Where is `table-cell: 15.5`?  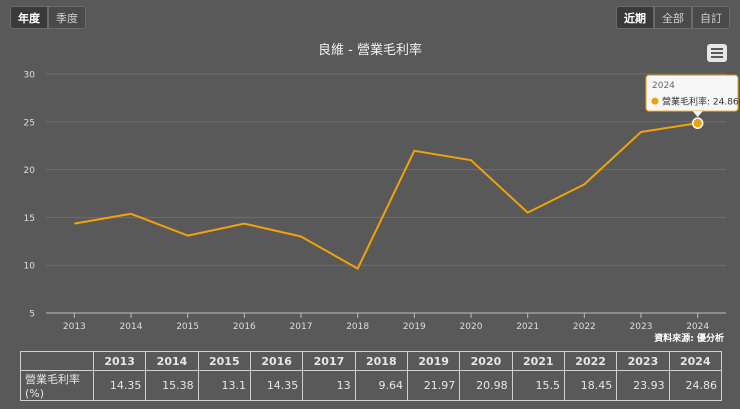 table-cell: 15.5 is located at coordinates (538, 385).